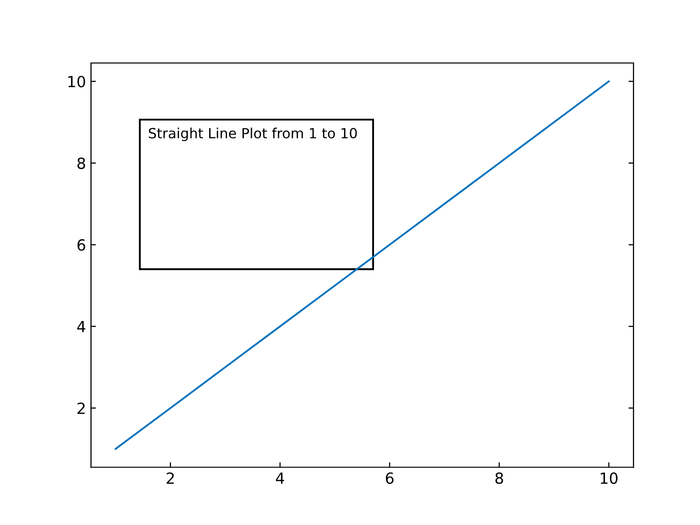  I want to click on y-tick-label: 10, so click(77, 82).